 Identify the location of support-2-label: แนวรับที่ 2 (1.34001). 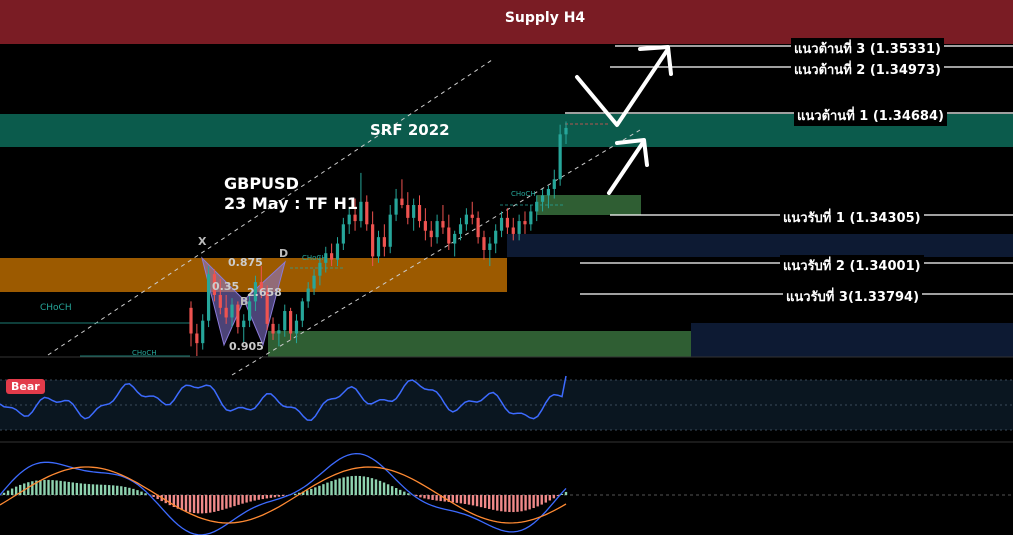
(852, 265).